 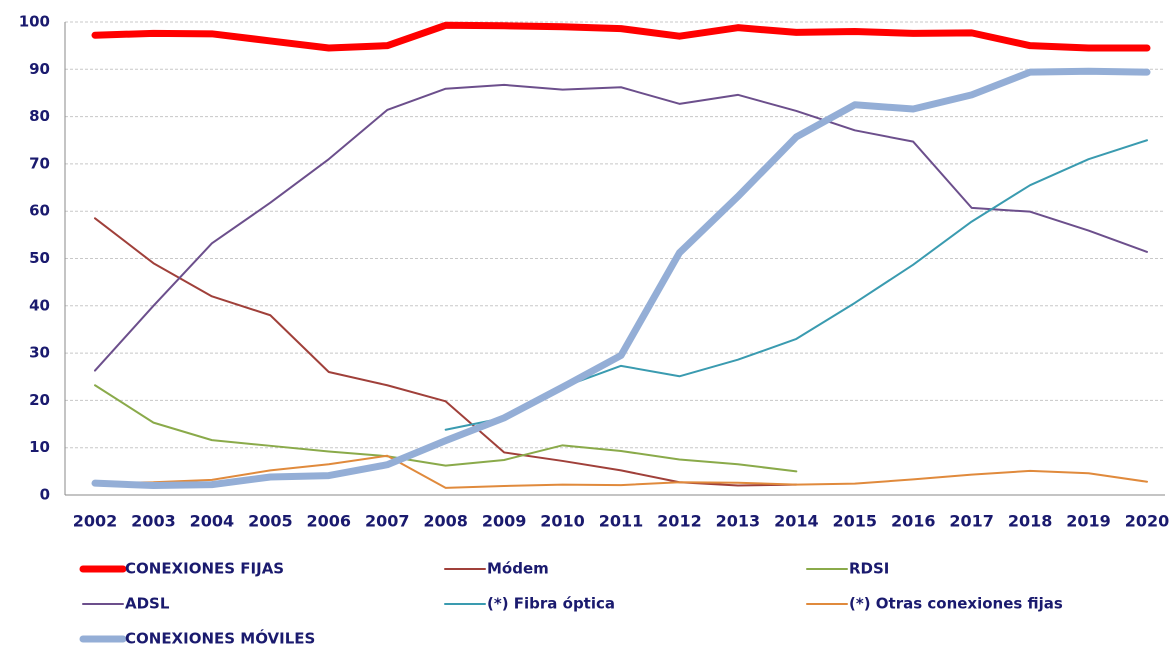 What do you see at coordinates (39, 211) in the screenshot?
I see `y-tick-label: 60` at bounding box center [39, 211].